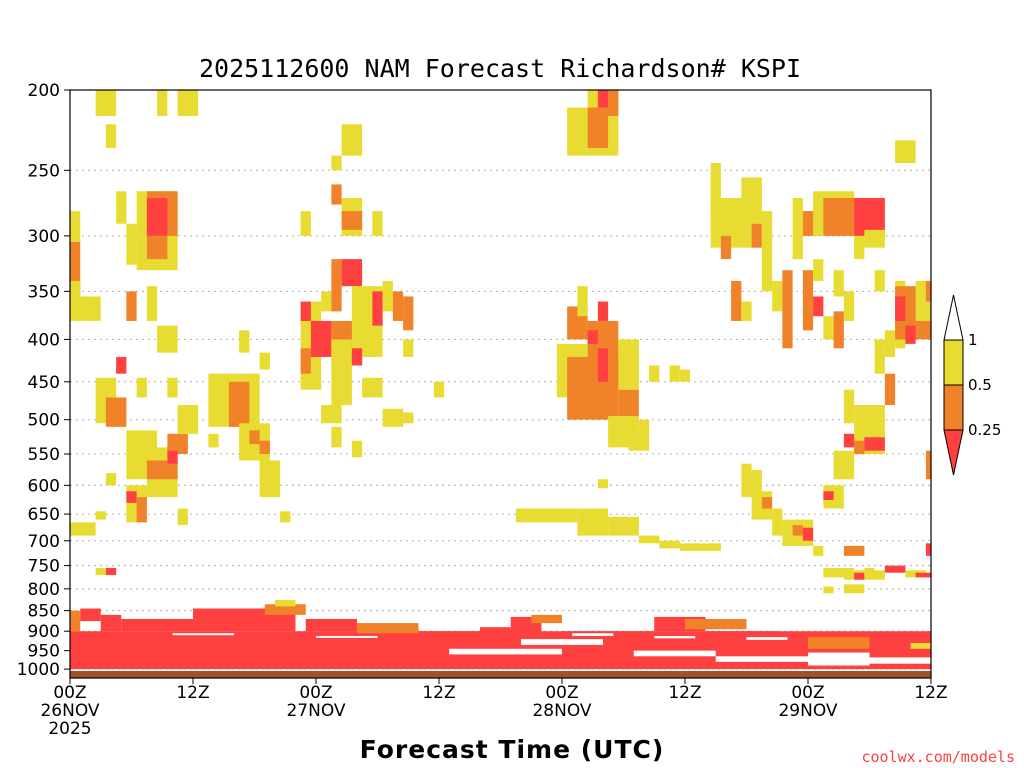  What do you see at coordinates (44, 542) in the screenshot?
I see `y-tick-label: 700` at bounding box center [44, 542].